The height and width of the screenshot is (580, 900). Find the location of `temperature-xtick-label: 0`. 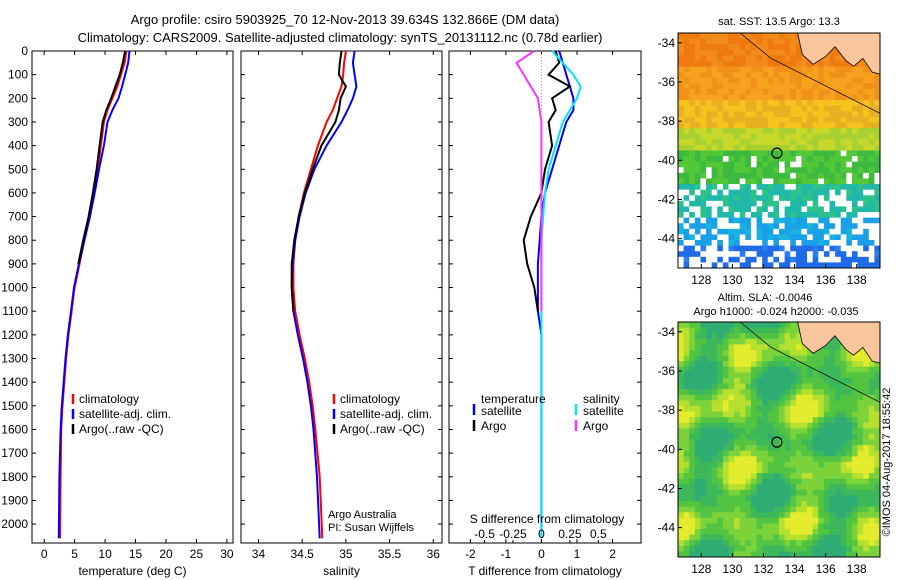

temperature-xtick-label: 0 is located at coordinates (44, 554).